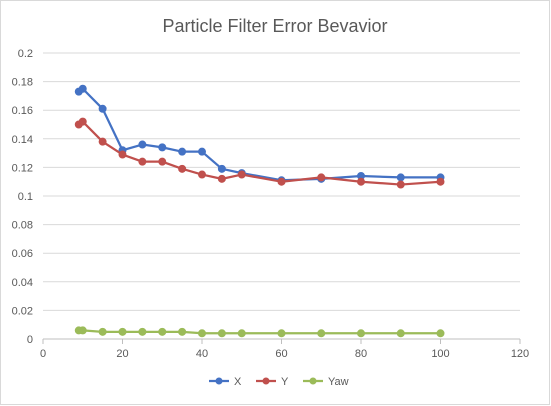 The width and height of the screenshot is (551, 406). What do you see at coordinates (281, 354) in the screenshot?
I see `x-tick-label: 60` at bounding box center [281, 354].